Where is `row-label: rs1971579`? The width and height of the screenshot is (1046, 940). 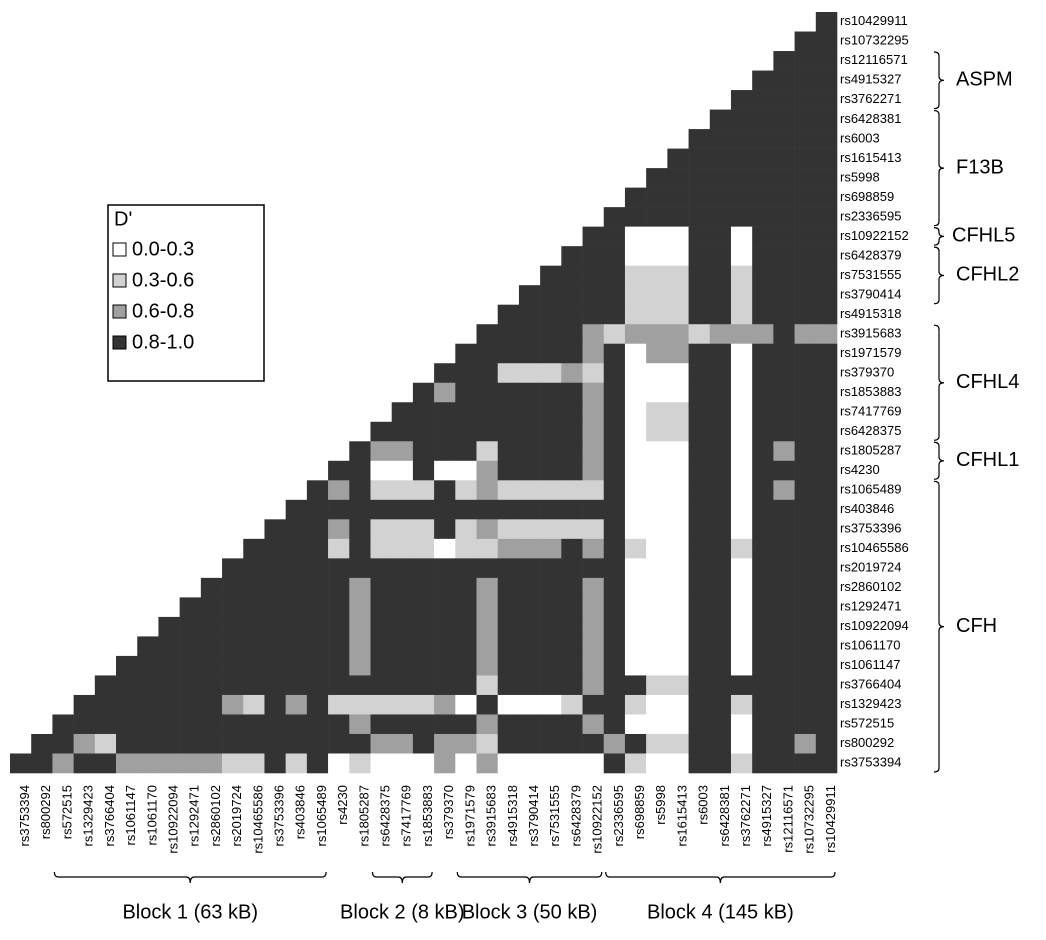
row-label: rs1971579 is located at coordinates (870, 352).